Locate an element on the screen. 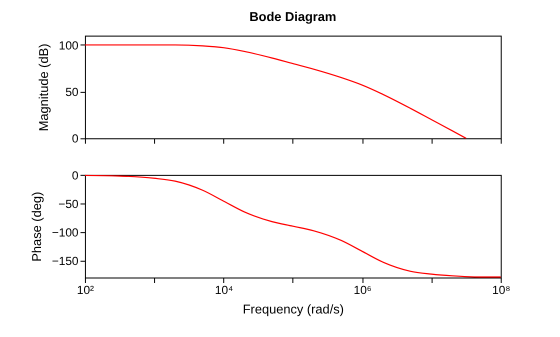  y-tick-label: −150 is located at coordinates (65, 261).